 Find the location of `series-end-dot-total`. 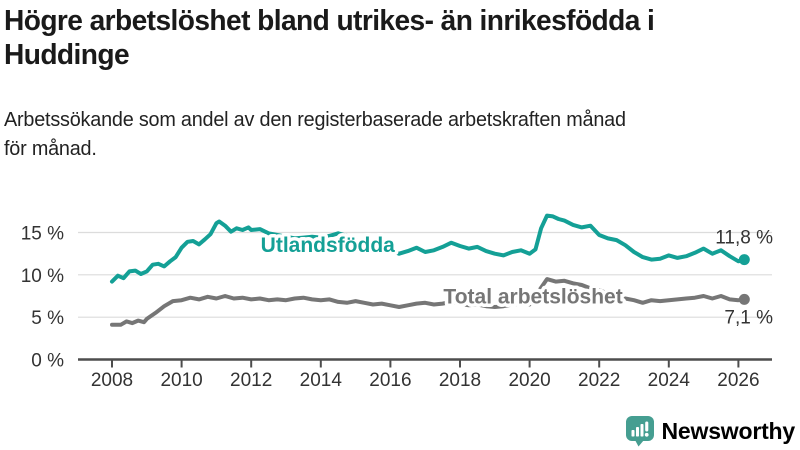

series-end-dot-total is located at coordinates (744, 299).